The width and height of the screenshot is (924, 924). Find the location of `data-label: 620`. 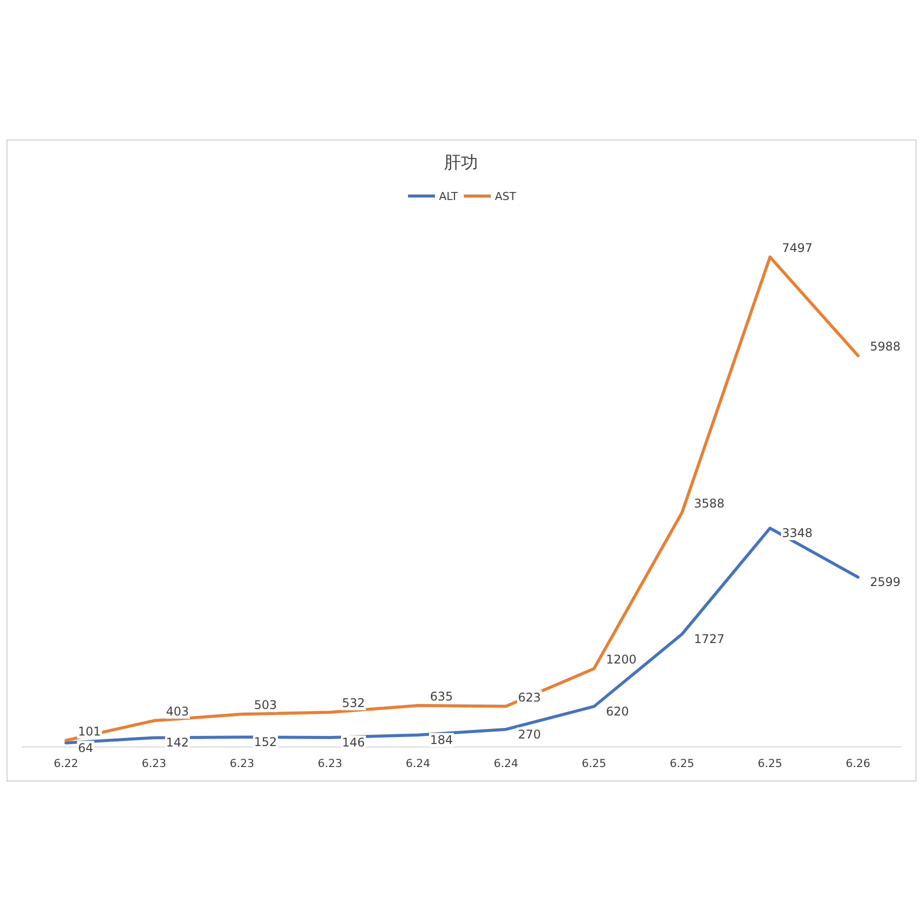

data-label: 620 is located at coordinates (617, 711).